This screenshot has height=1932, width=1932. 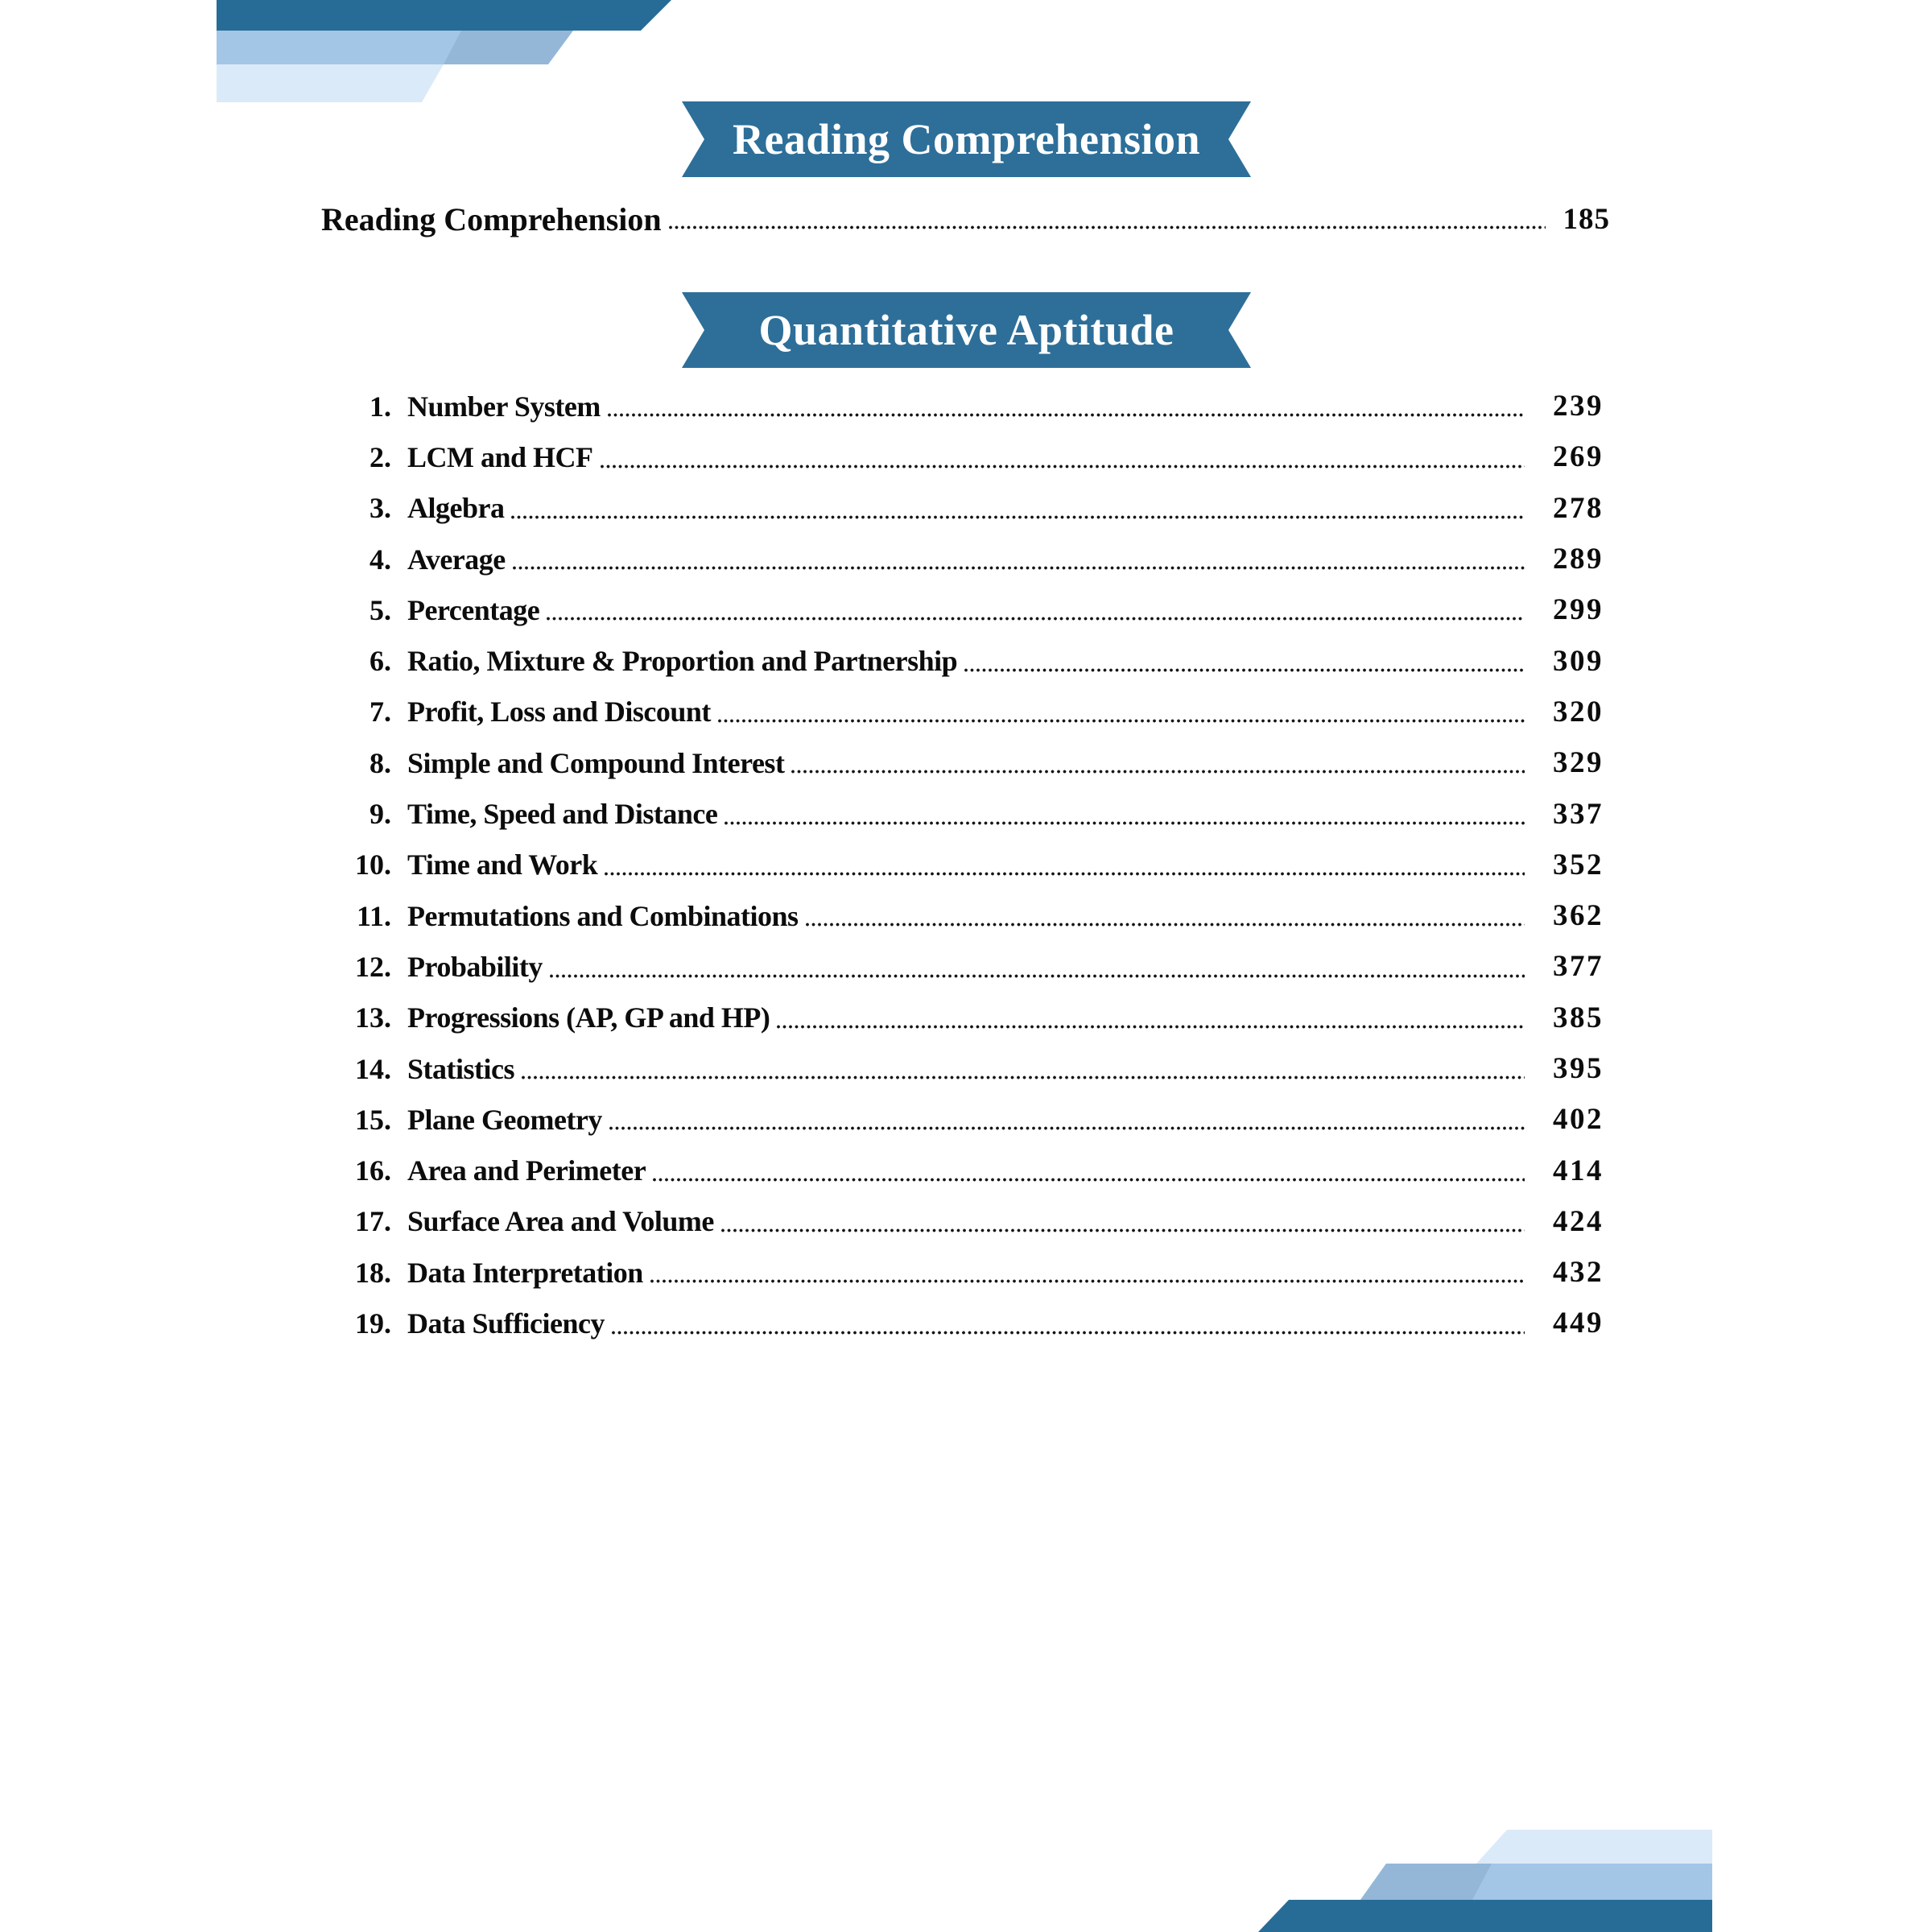 What do you see at coordinates (1578, 712) in the screenshot?
I see `page-number: 320` at bounding box center [1578, 712].